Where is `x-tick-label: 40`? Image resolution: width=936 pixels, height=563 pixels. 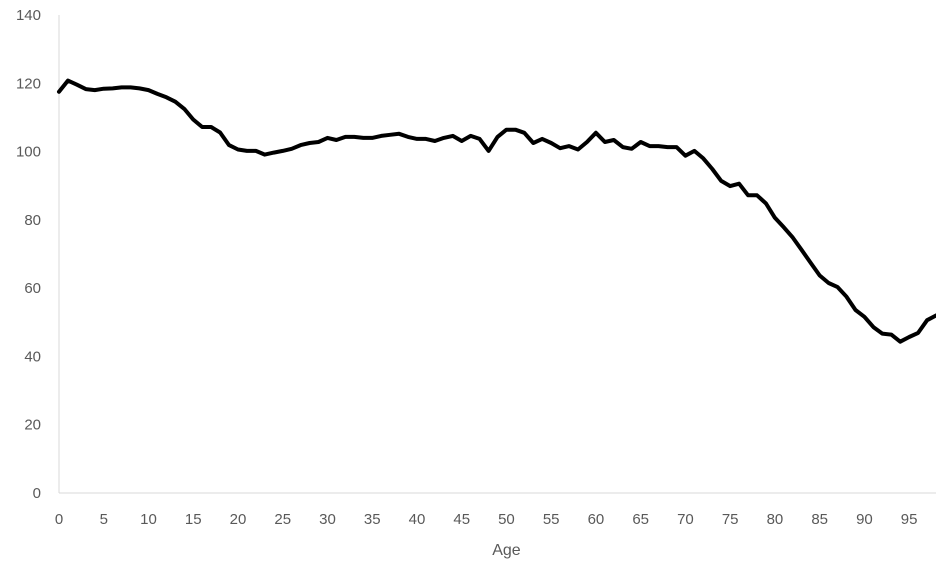 x-tick-label: 40 is located at coordinates (417, 519).